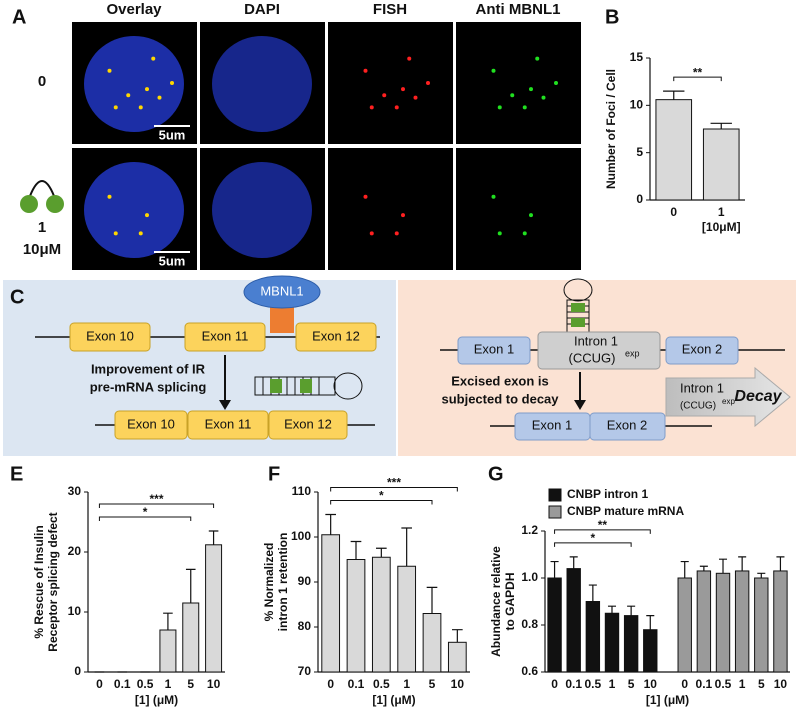  Describe the element at coordinates (698, 406) in the screenshot. I see `repeat-label: (CCUG)` at that location.